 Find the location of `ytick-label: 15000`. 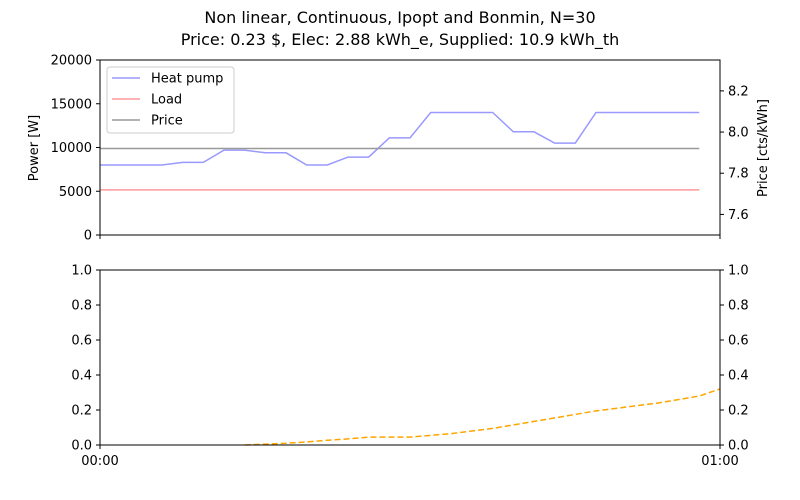

ytick-label: 15000 is located at coordinates (71, 104).